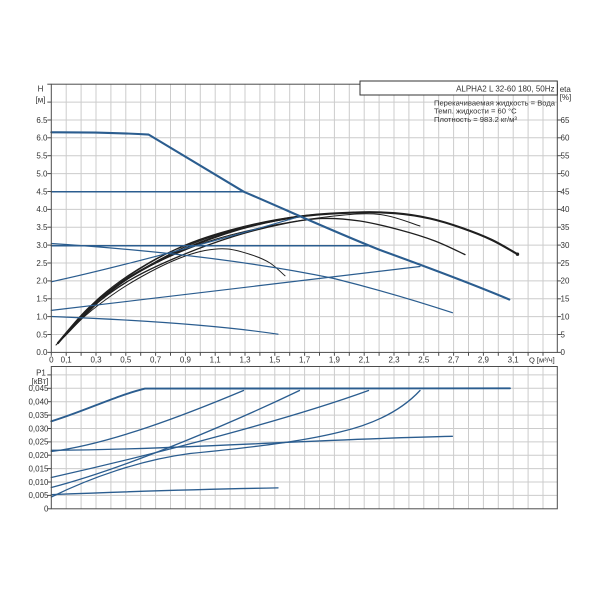  I want to click on svg-text: 2,5, so click(424, 360).